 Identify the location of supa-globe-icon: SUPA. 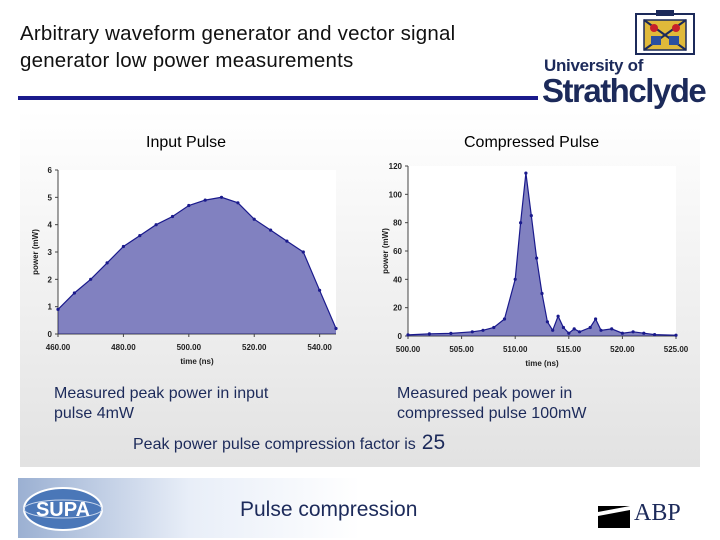
(63, 509).